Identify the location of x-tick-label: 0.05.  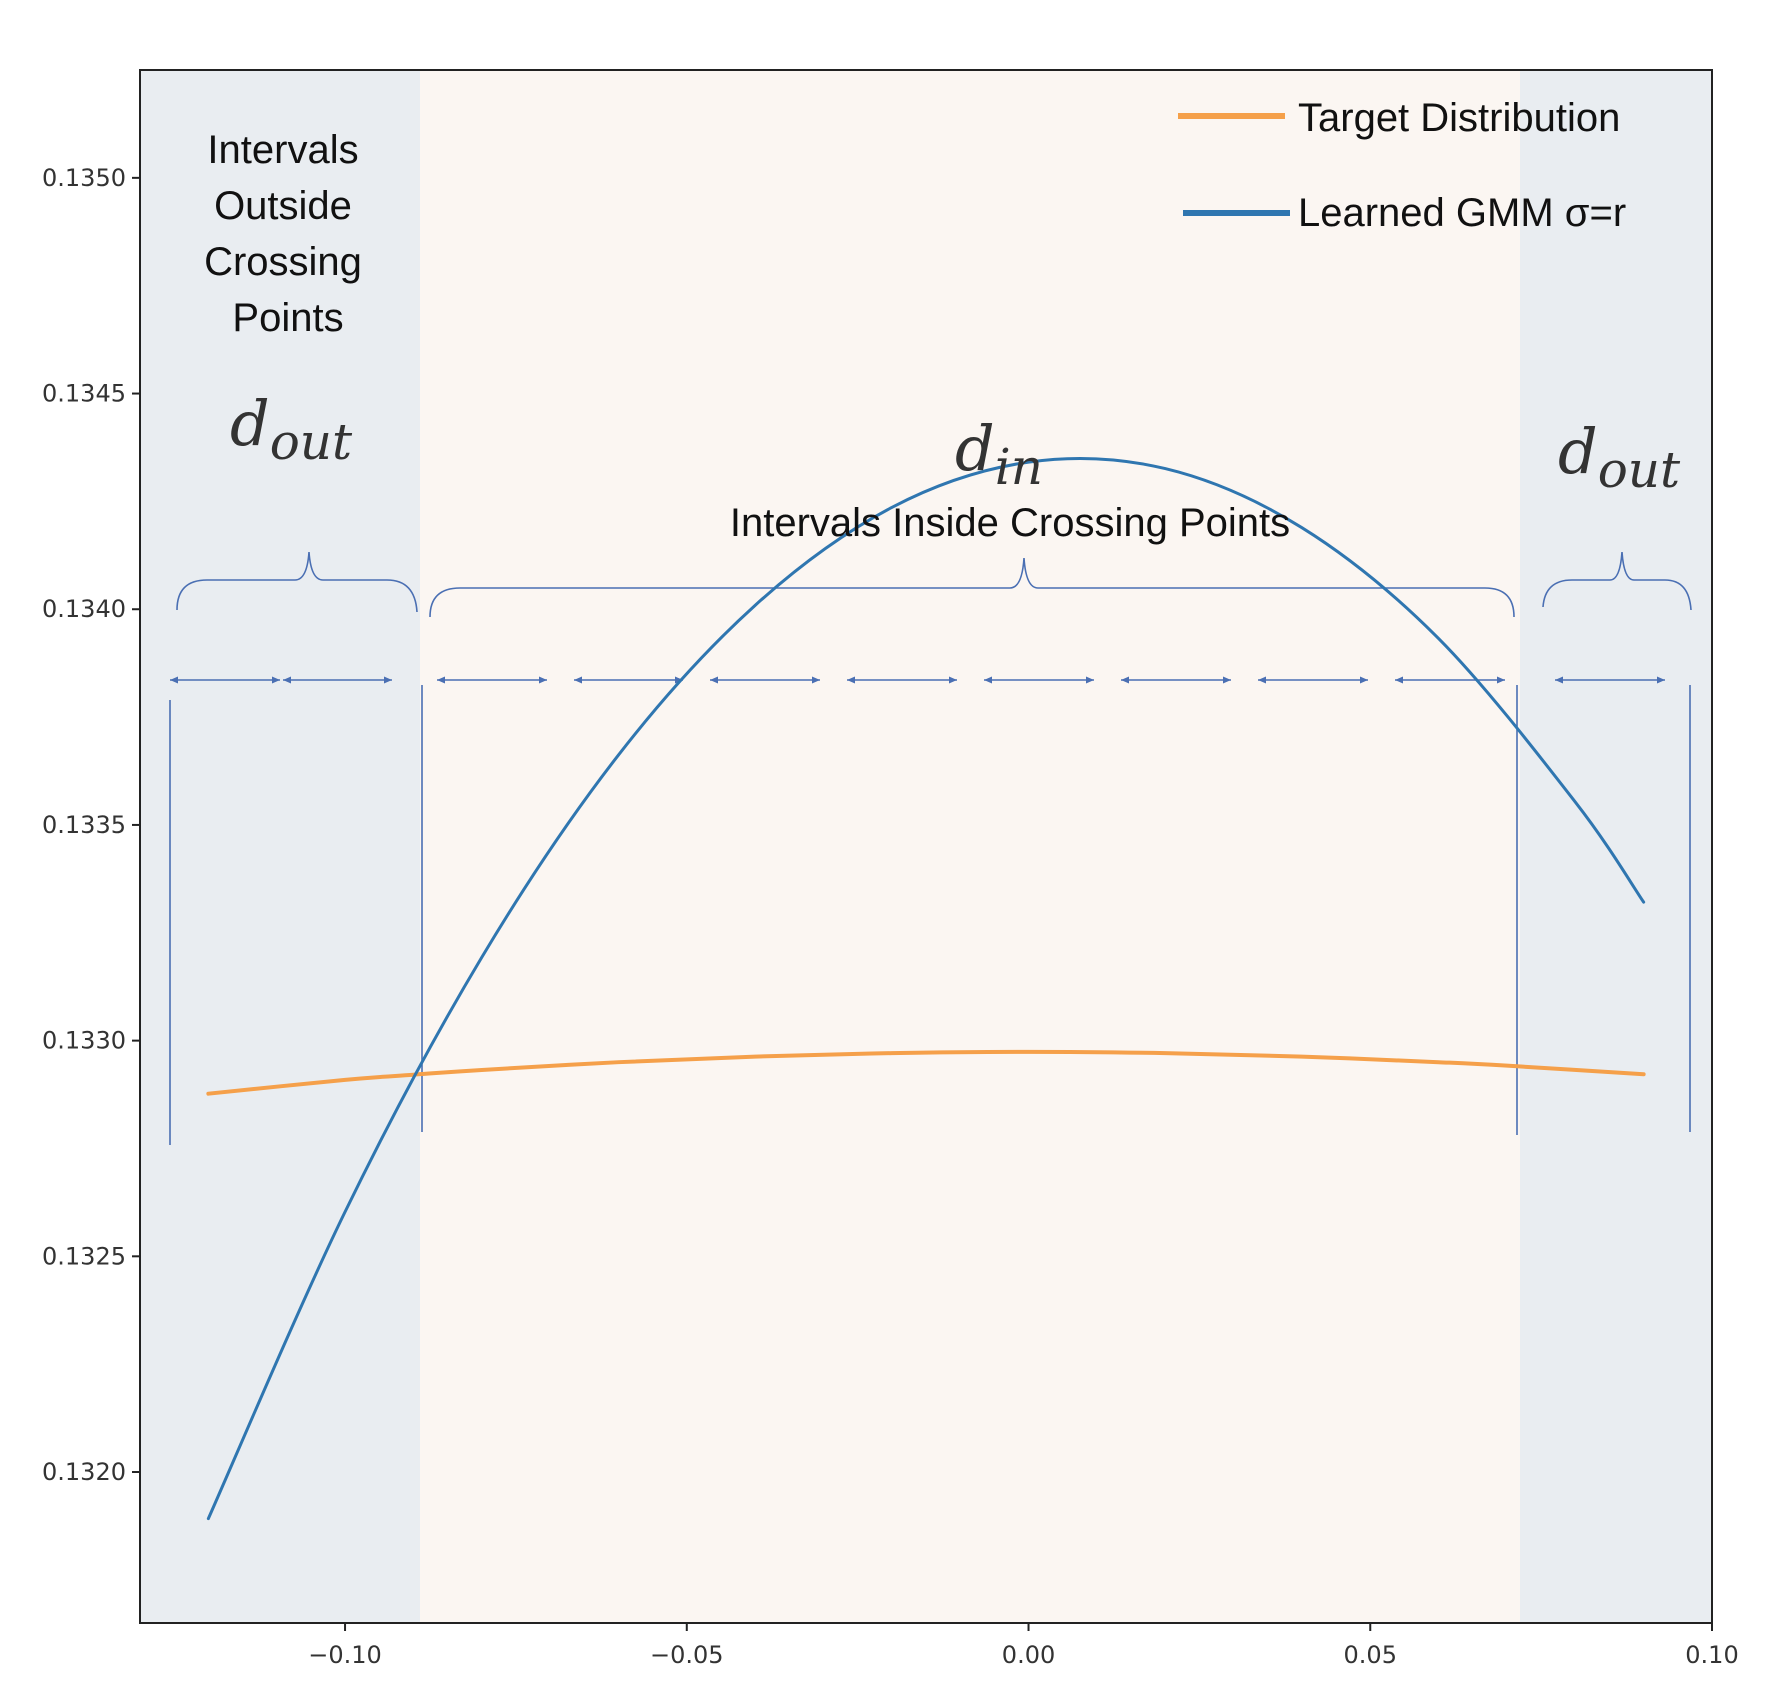
(1370, 1655).